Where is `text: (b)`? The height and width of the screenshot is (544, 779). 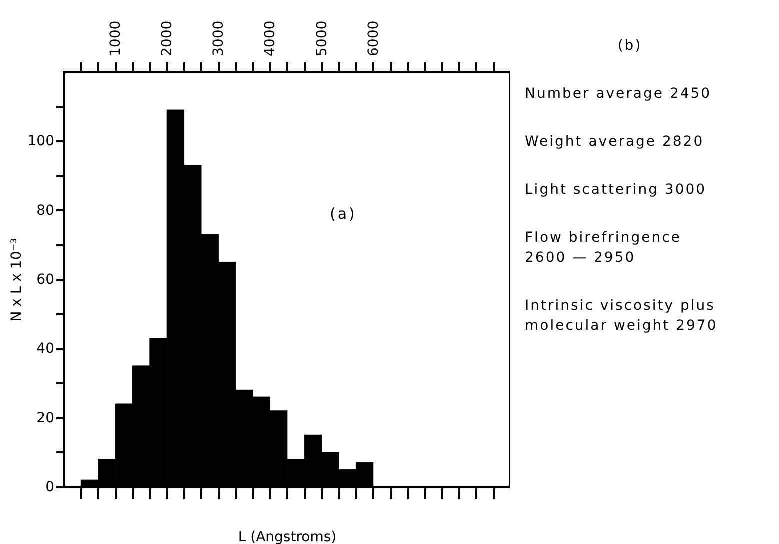
text: (b) is located at coordinates (630, 46).